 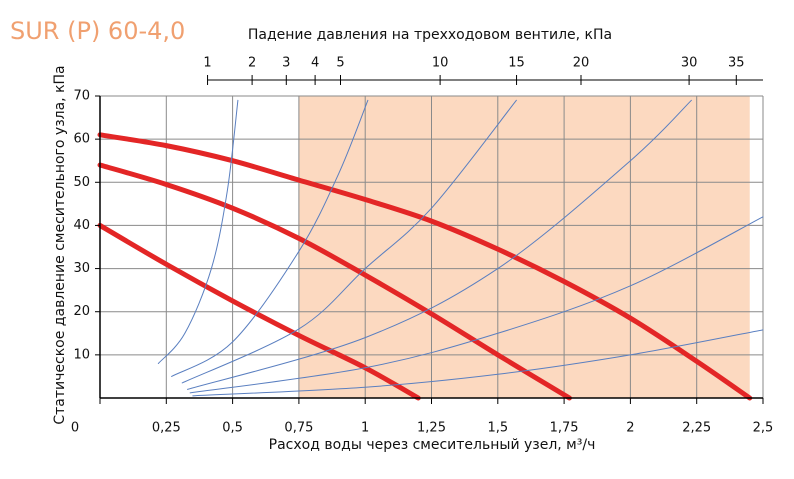 What do you see at coordinates (81, 268) in the screenshot?
I see `y-tick-label: 30` at bounding box center [81, 268].